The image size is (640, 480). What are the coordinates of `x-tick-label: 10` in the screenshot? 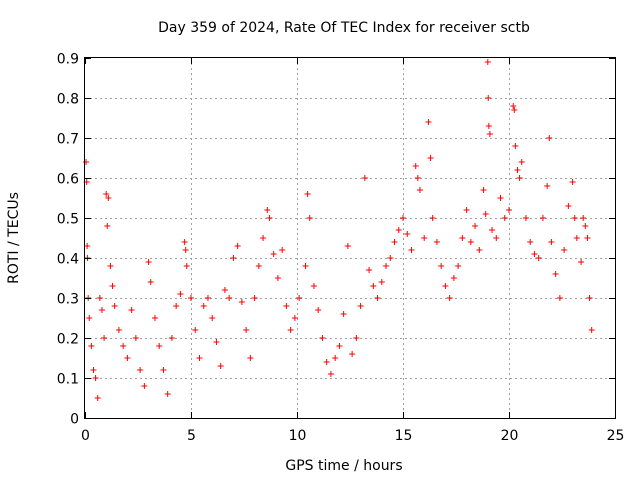 It's located at (298, 436).